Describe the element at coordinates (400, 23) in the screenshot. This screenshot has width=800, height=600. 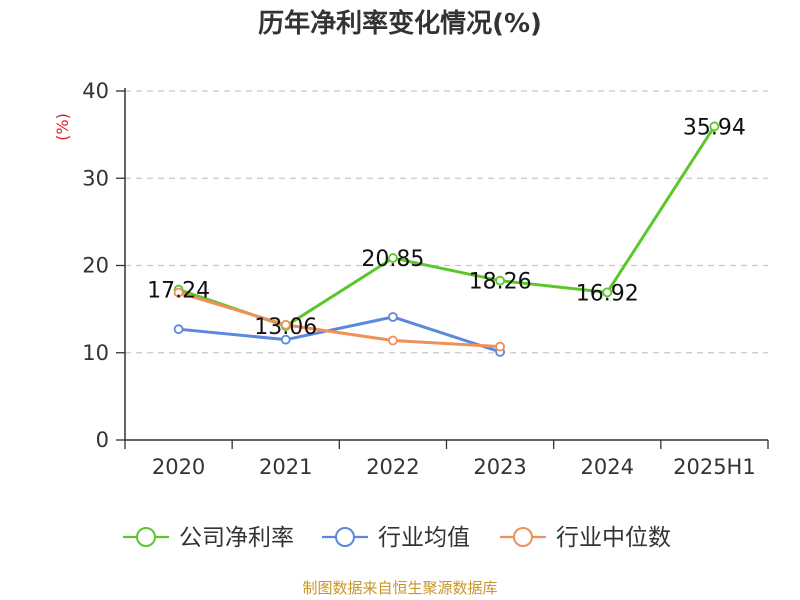
I see `chart-title: 历年净利率变化情况(%)` at that location.